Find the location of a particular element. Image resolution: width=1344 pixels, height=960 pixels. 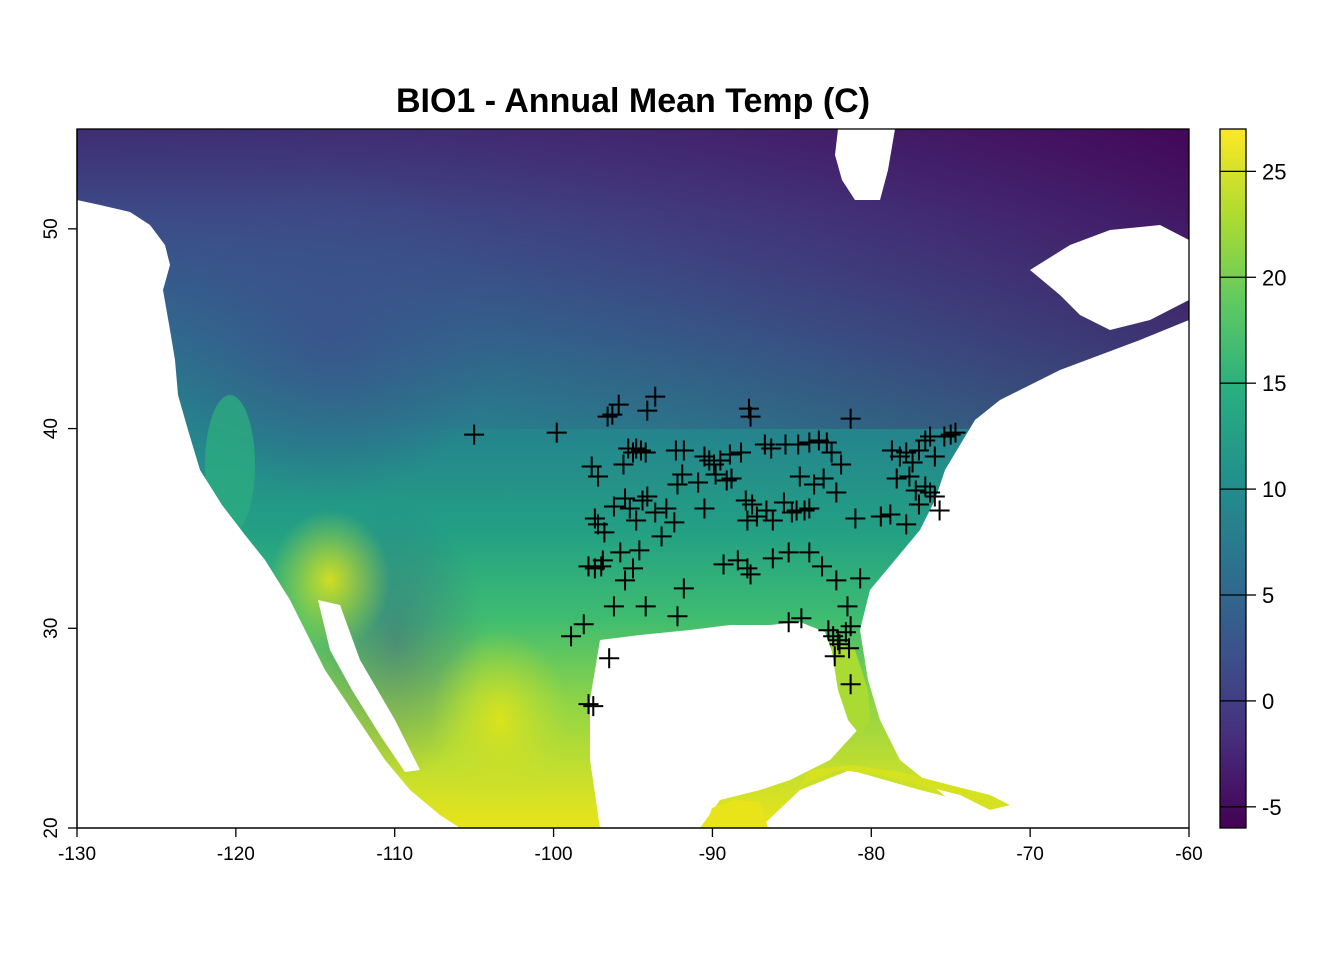

x-tick-label: -110 is located at coordinates (394, 854).